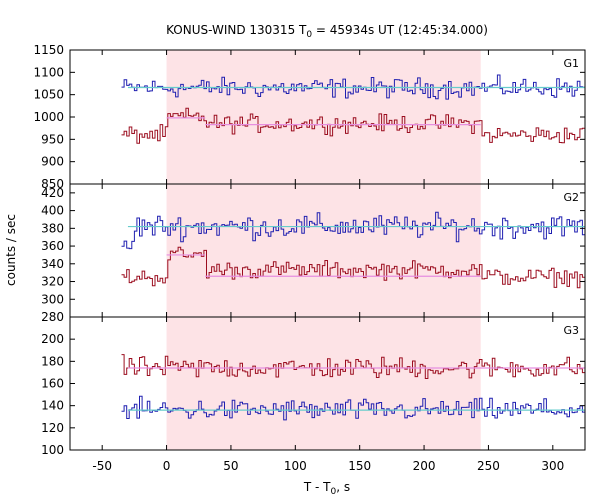  I want to click on y-tick-label: 1000, so click(48, 117).